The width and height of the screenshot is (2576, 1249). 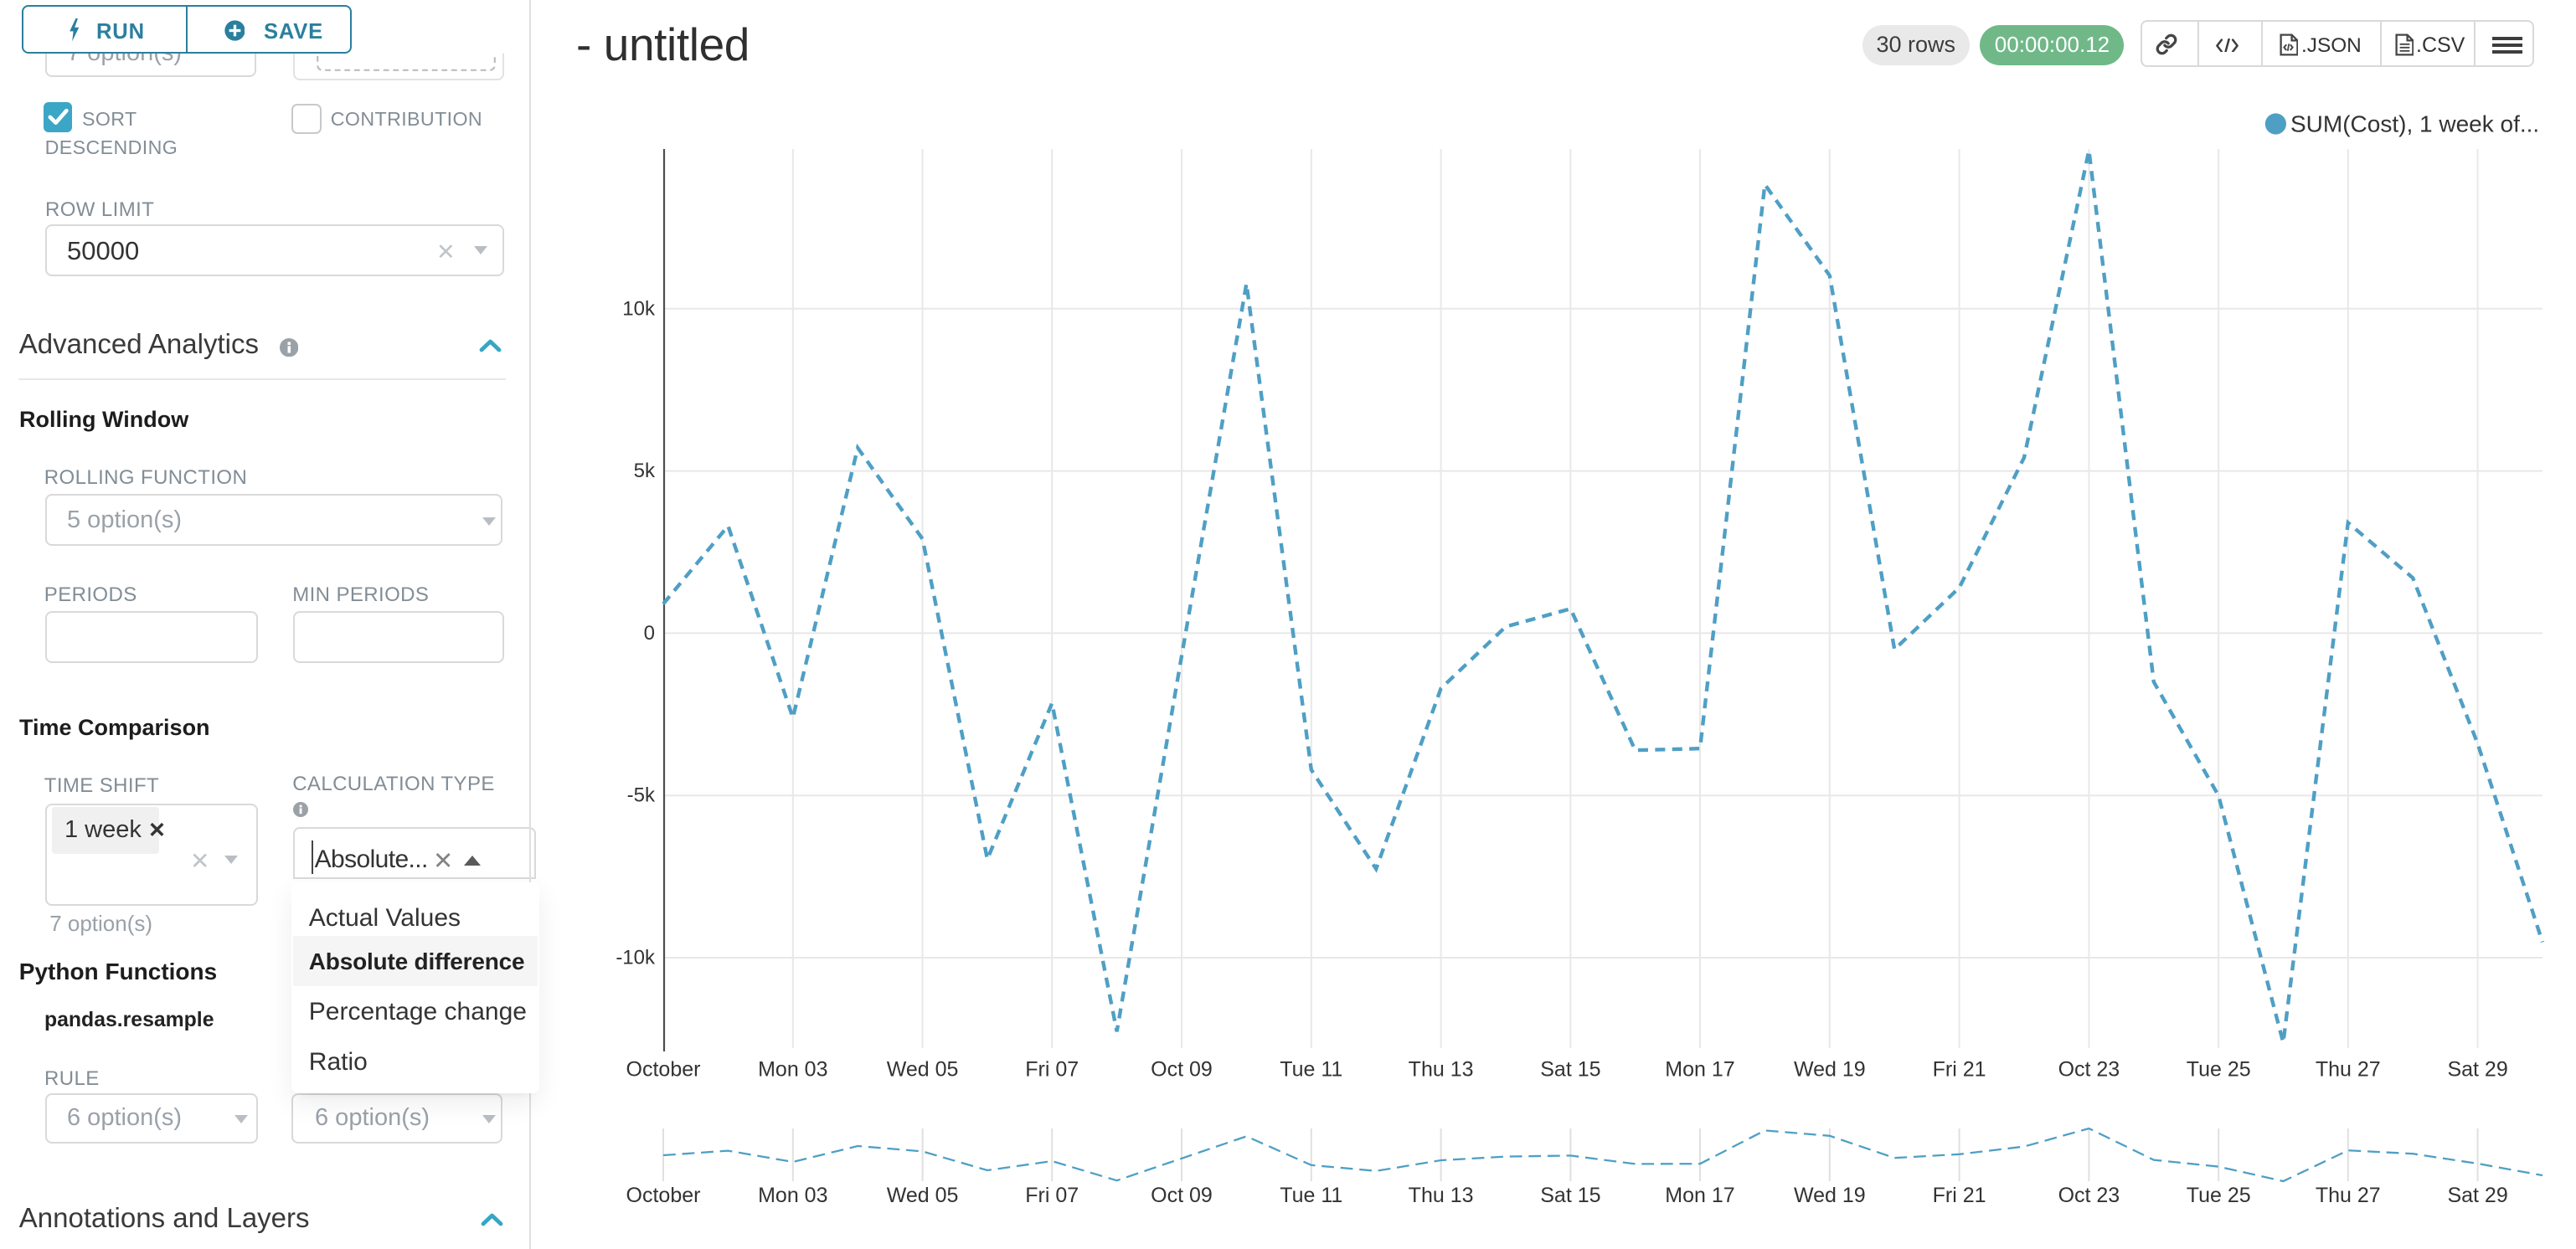 I want to click on svg-text: 0, so click(x=649, y=633).